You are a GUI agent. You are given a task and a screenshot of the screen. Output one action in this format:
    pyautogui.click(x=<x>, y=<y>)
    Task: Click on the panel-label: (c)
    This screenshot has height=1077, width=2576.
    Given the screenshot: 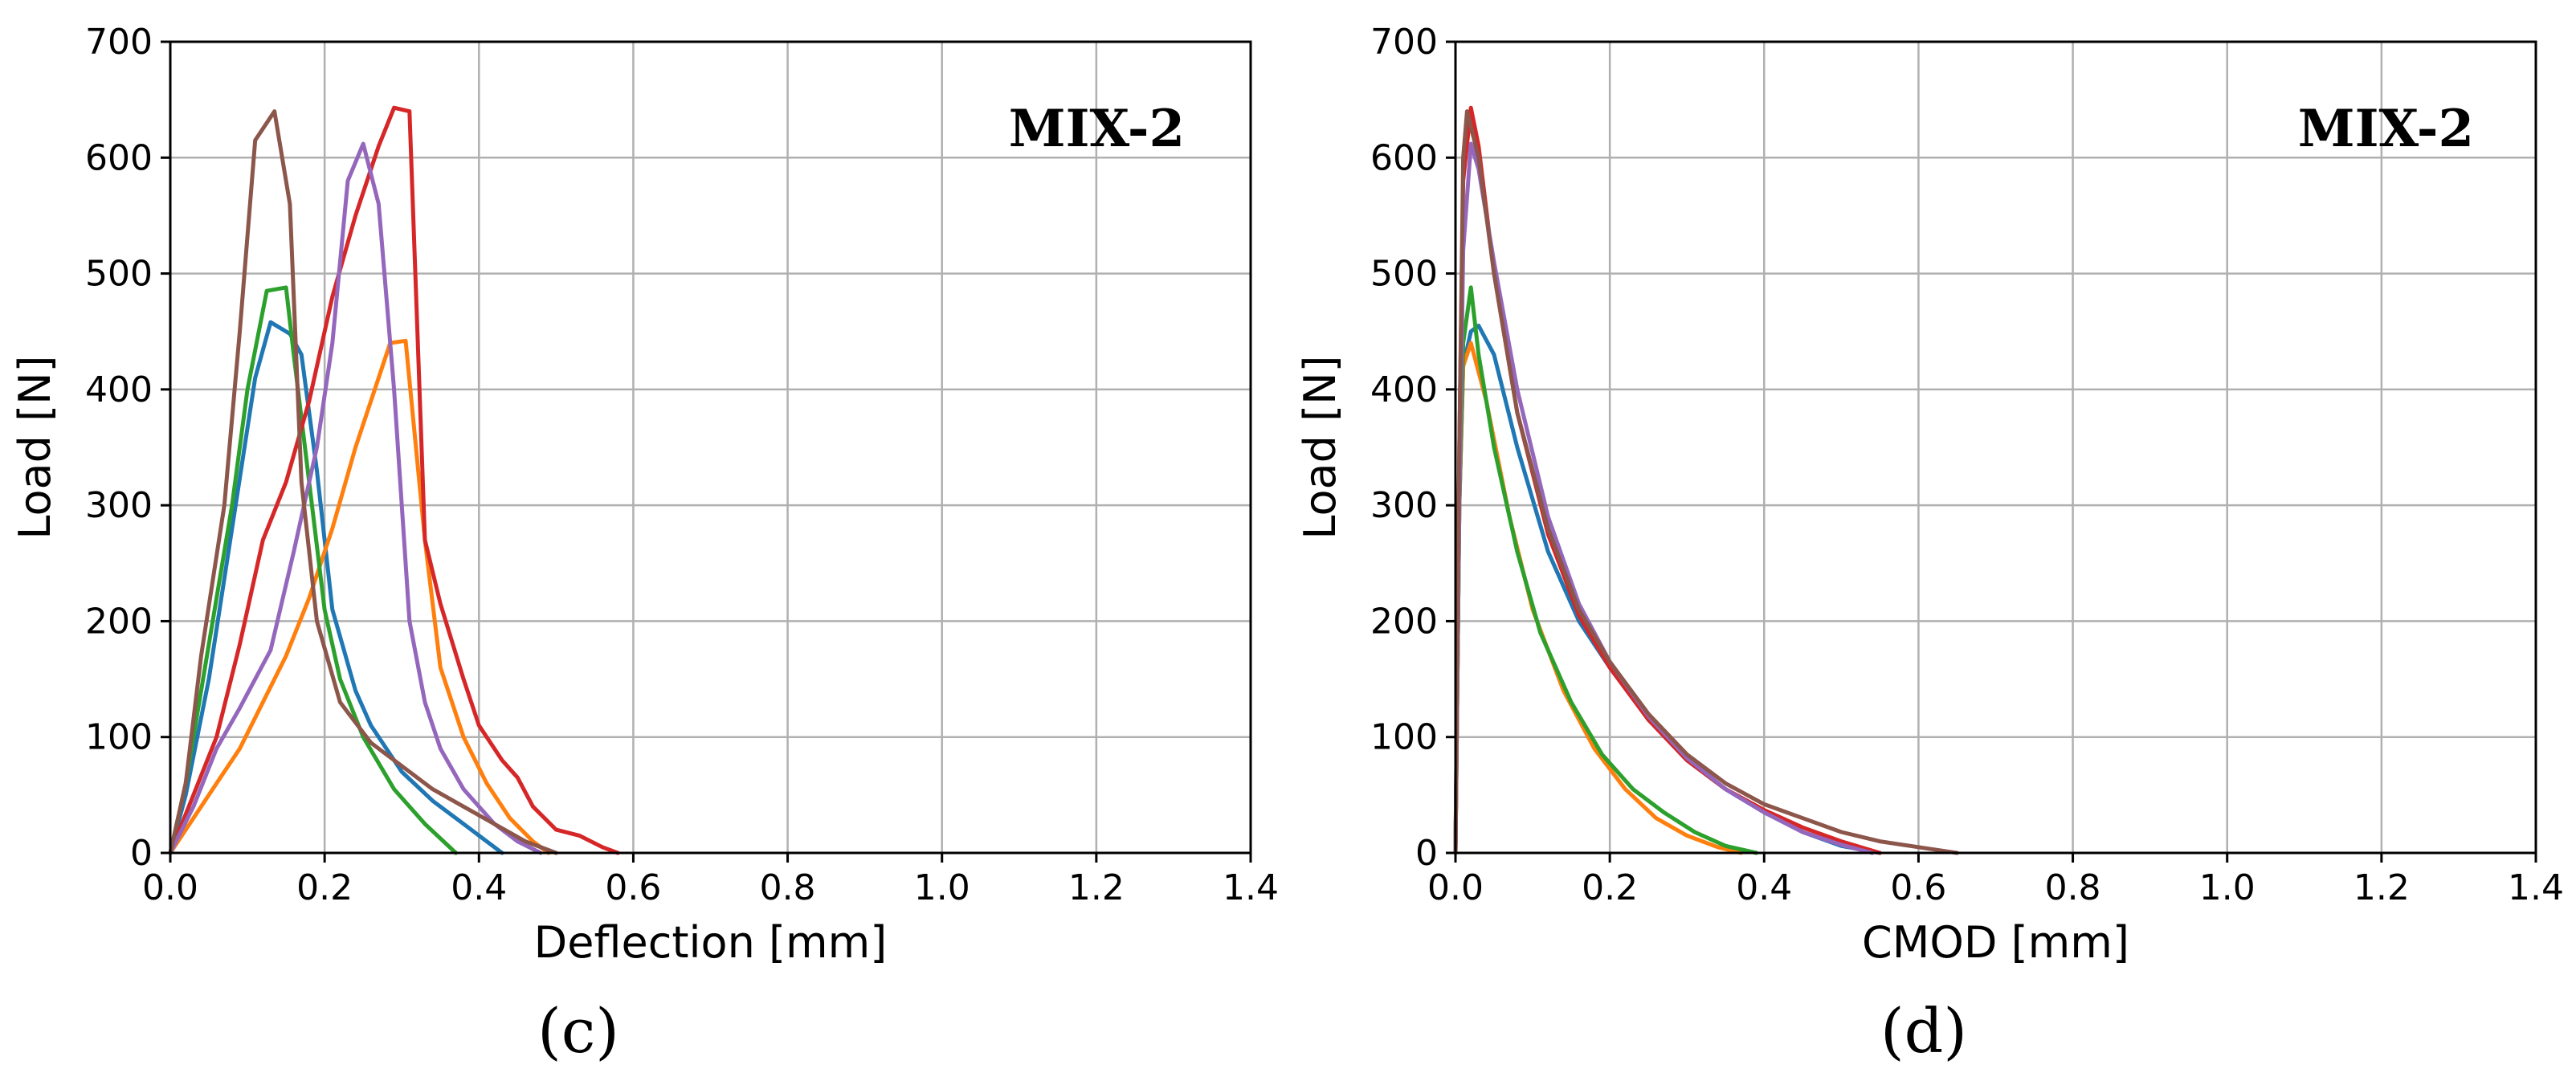 What is the action you would take?
    pyautogui.click(x=578, y=1031)
    